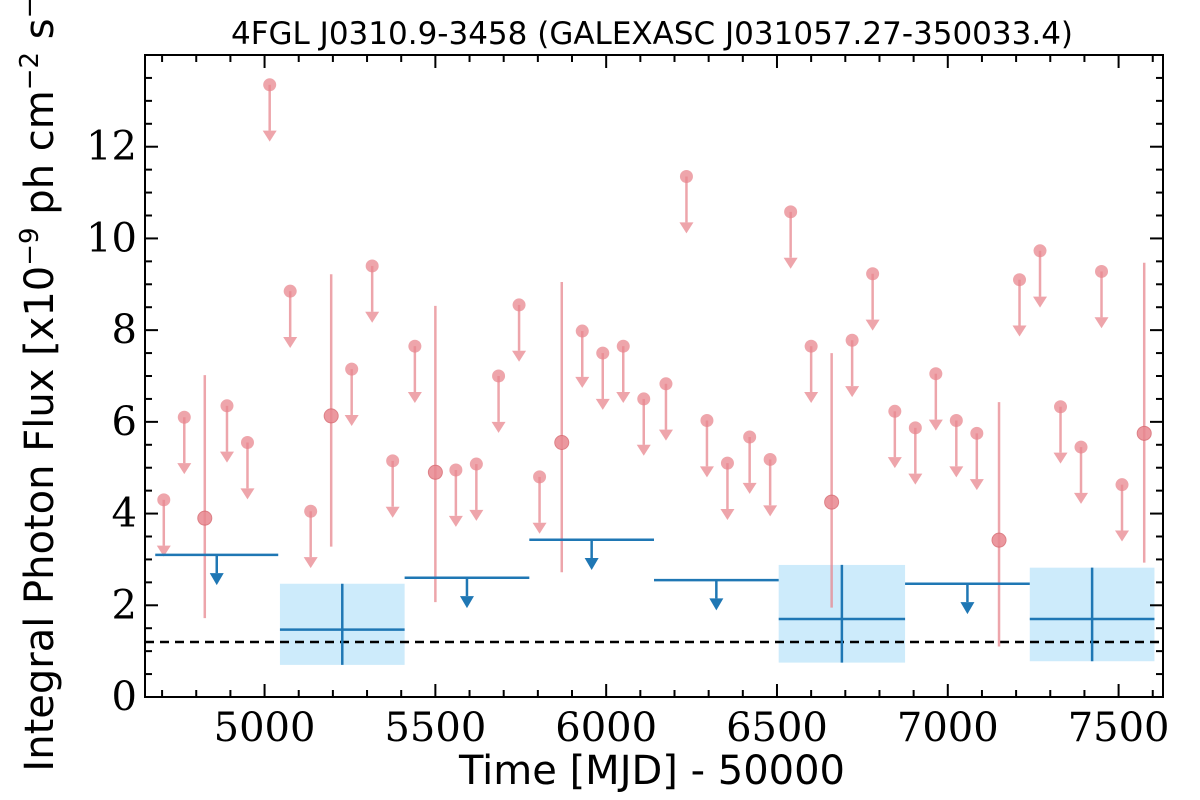  Describe the element at coordinates (692, 728) in the screenshot. I see `x-tick-labels: 5000 5500 6000 6500 7000 7500` at that location.